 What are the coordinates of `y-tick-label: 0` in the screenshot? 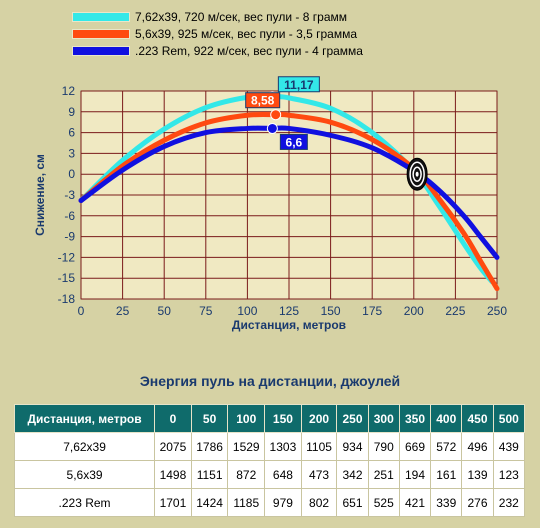 It's located at (71, 174).